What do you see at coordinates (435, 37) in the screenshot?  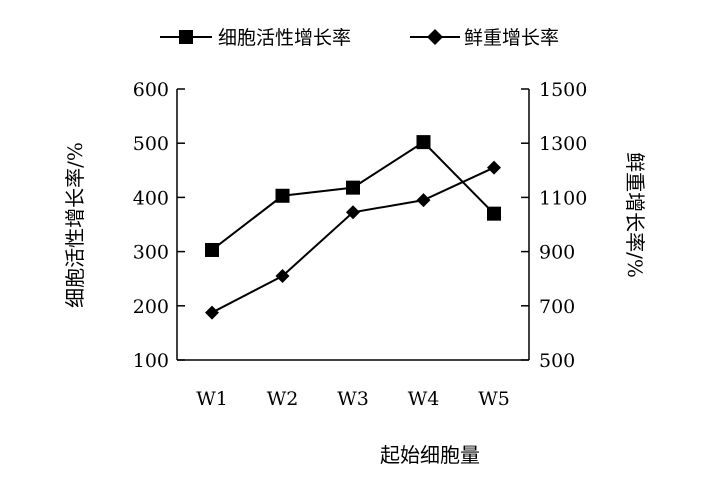 I see `legend-marker-diamond` at bounding box center [435, 37].